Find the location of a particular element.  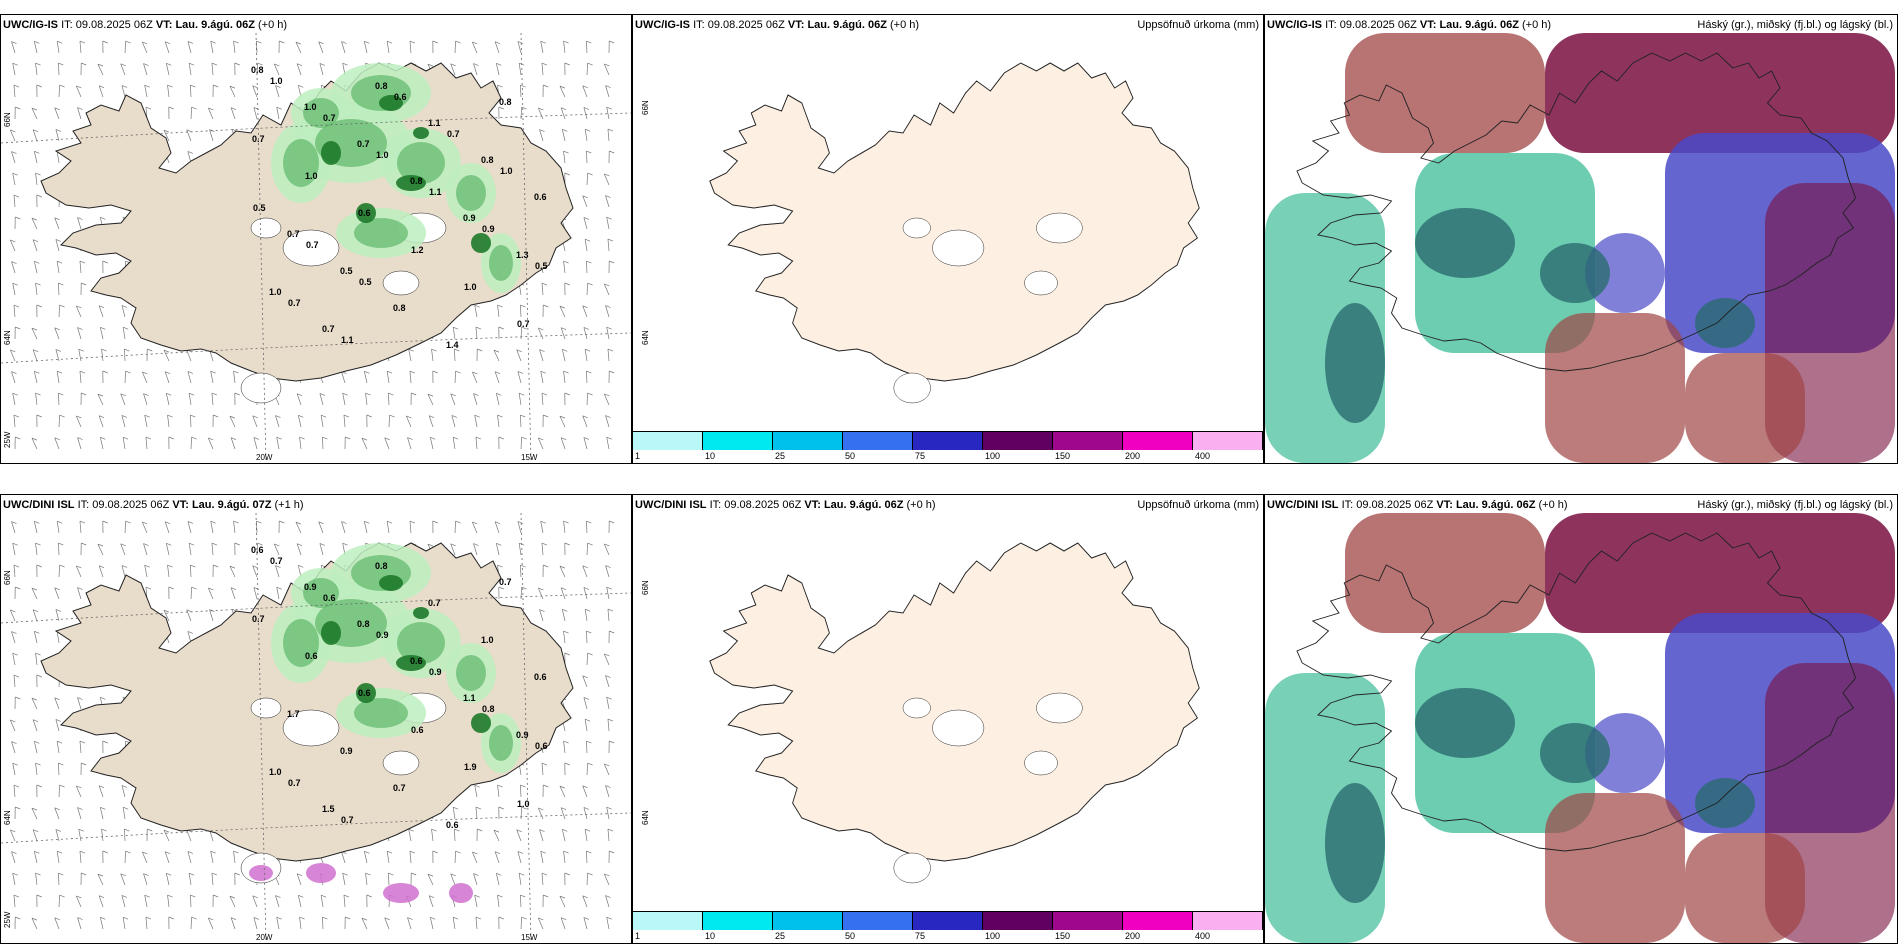

precip-value: 0.5 is located at coordinates (346, 271).